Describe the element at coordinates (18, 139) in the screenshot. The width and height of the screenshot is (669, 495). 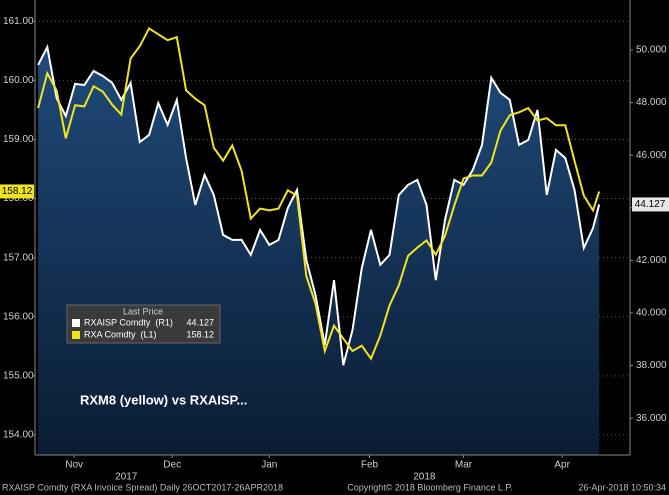
I see `y-tick-label: 159.00` at that location.